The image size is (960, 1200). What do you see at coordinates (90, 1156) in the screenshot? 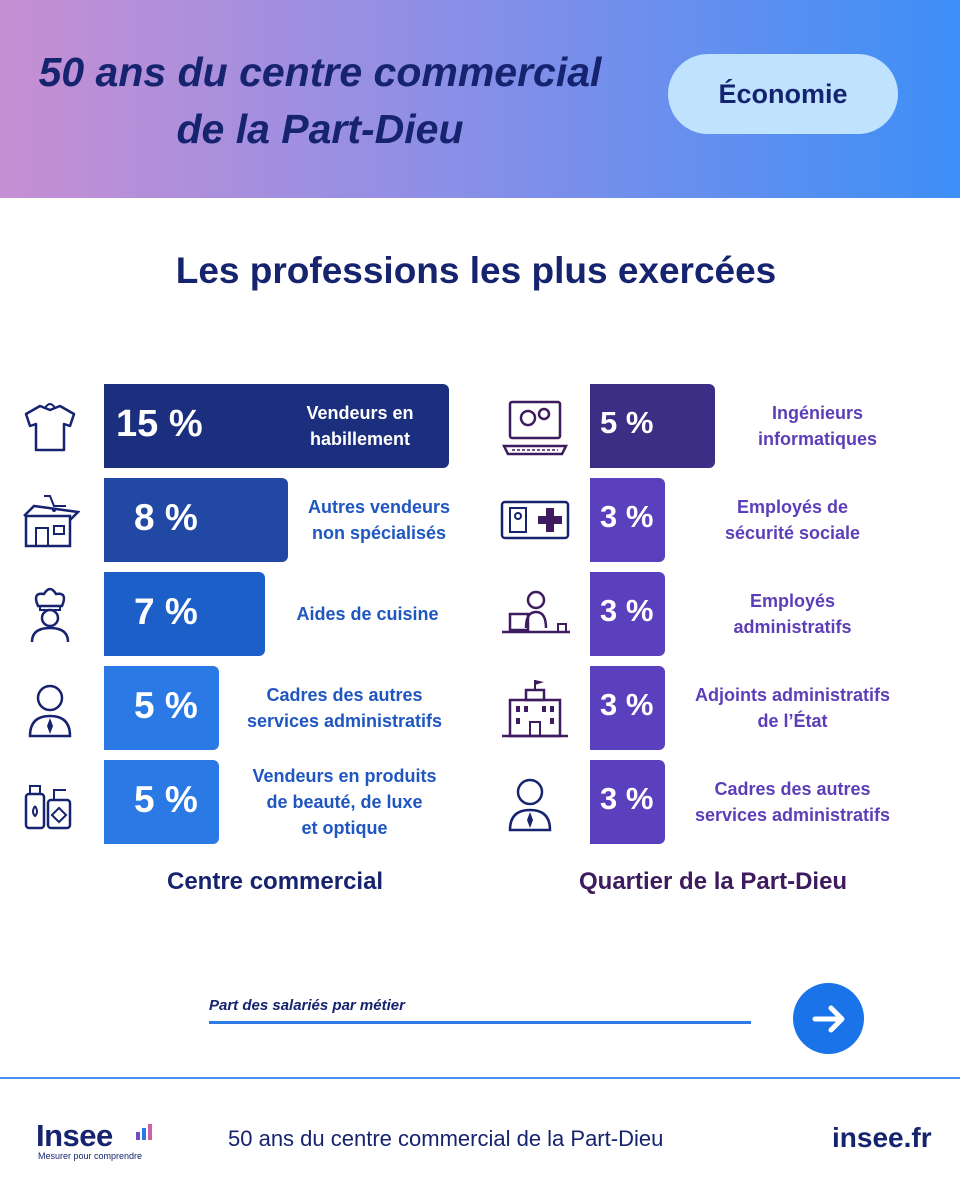
I see `logo-tagline: Mesurer pour comprendre` at bounding box center [90, 1156].